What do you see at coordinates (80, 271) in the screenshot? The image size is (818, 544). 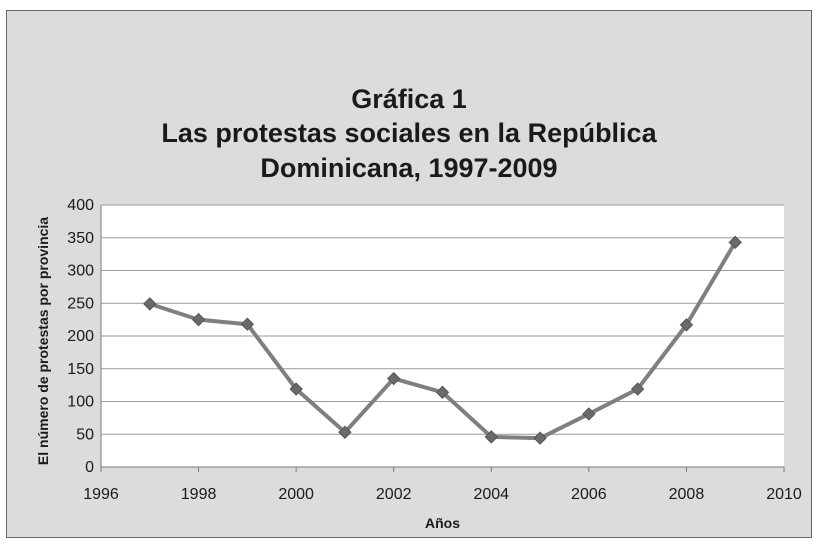 I see `y-tick-label: 300` at bounding box center [80, 271].